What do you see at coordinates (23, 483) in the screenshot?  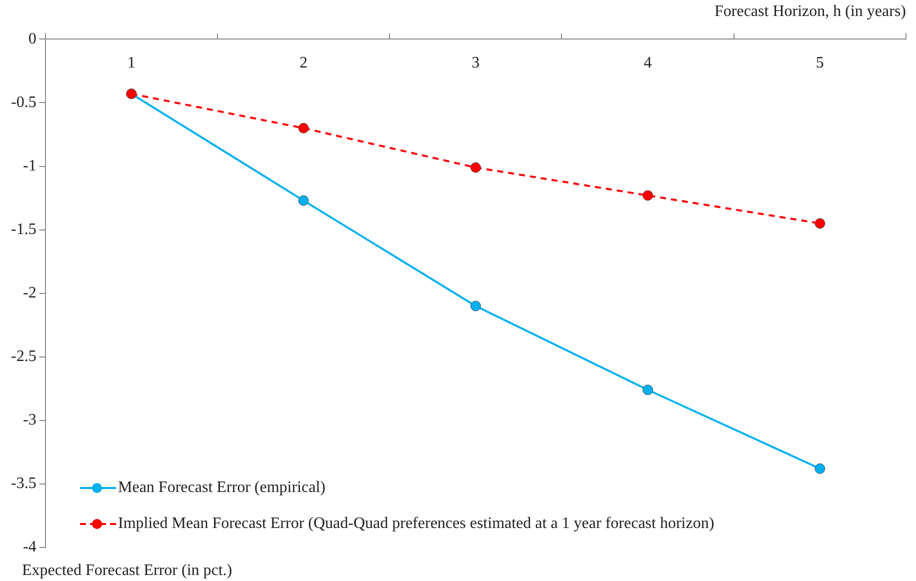 I see `y-tick-label: -3.5` at bounding box center [23, 483].